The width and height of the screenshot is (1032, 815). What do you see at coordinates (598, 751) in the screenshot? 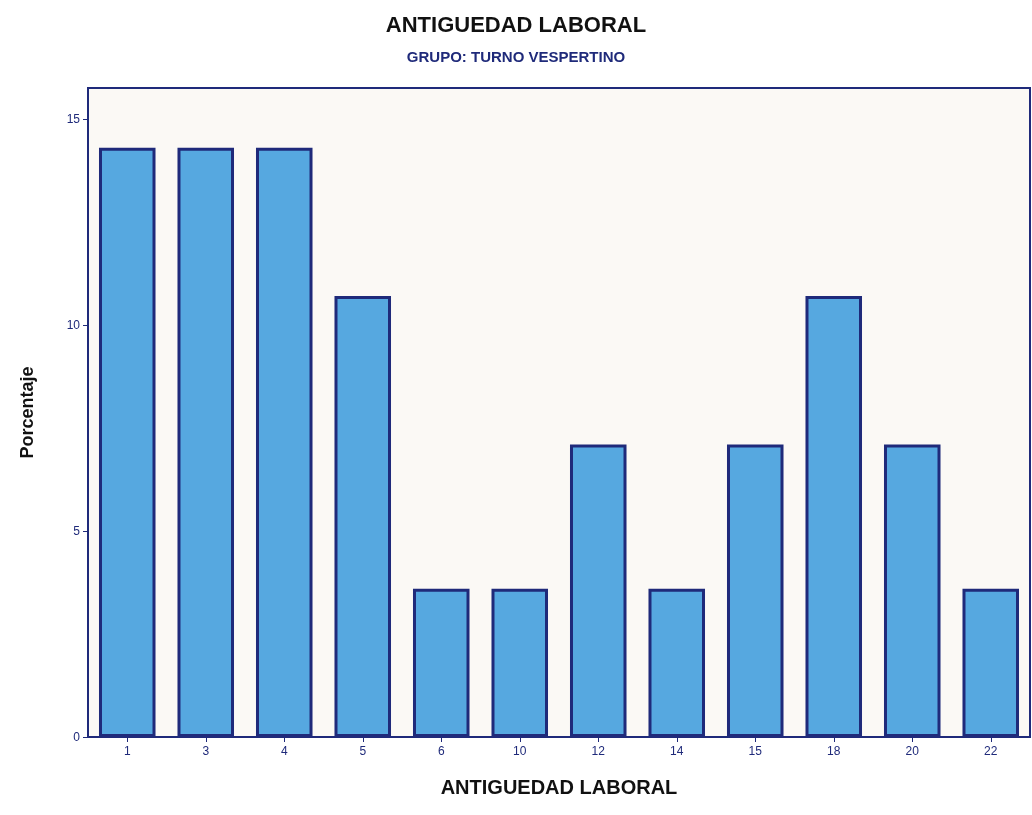
I see `x-tick-label: 12` at bounding box center [598, 751].